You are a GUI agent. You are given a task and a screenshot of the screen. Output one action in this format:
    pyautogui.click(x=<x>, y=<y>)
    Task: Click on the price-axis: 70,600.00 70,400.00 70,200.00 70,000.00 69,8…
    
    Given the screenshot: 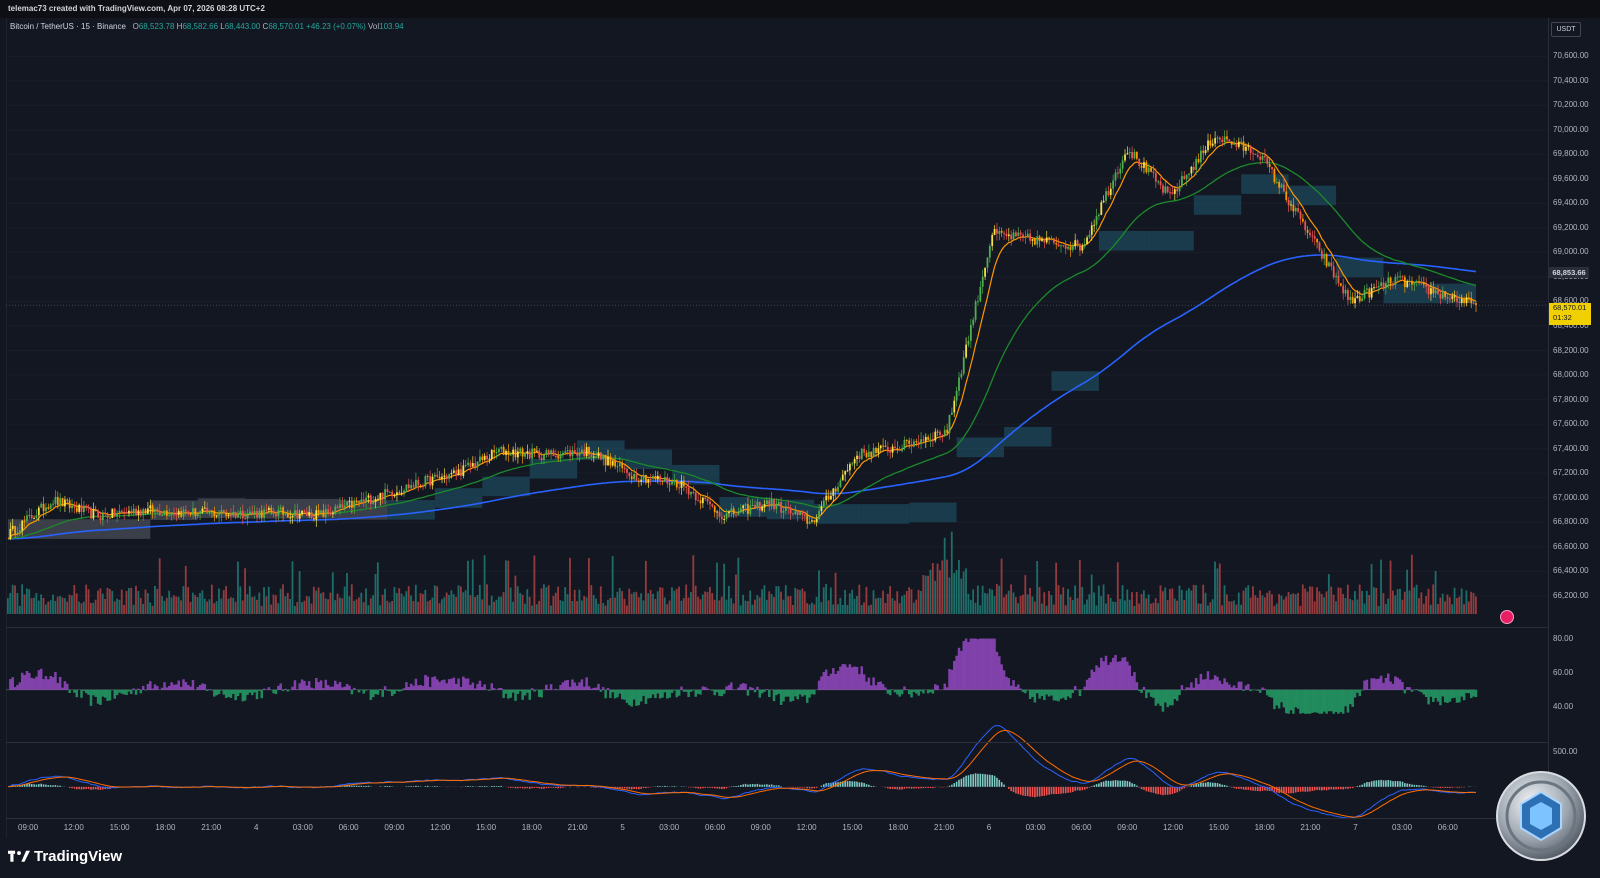 What is the action you would take?
    pyautogui.click(x=1574, y=428)
    